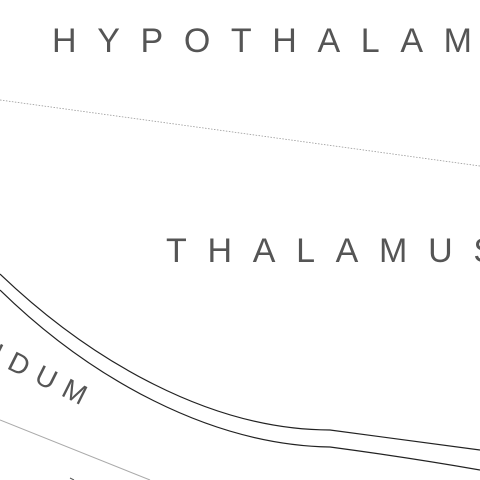 The width and height of the screenshot is (480, 480). I want to click on dotted-boundary-line, so click(240, 133).